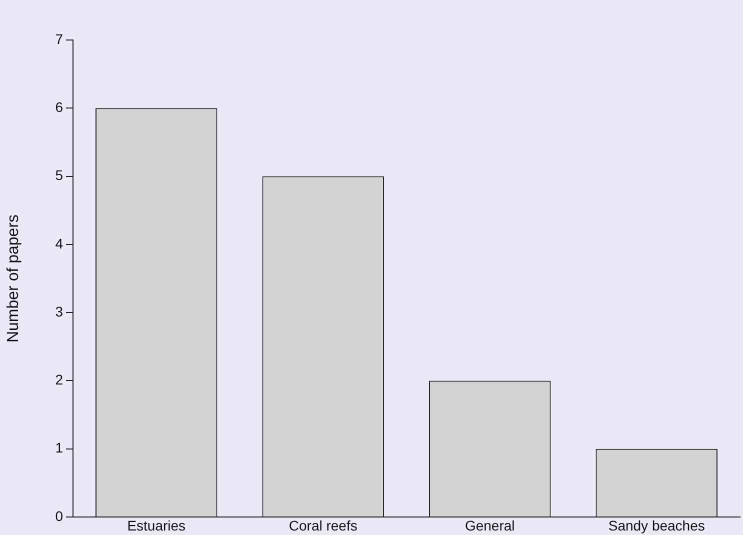 This screenshot has width=743, height=535. What do you see at coordinates (59, 448) in the screenshot?
I see `y-tick-label: 1` at bounding box center [59, 448].